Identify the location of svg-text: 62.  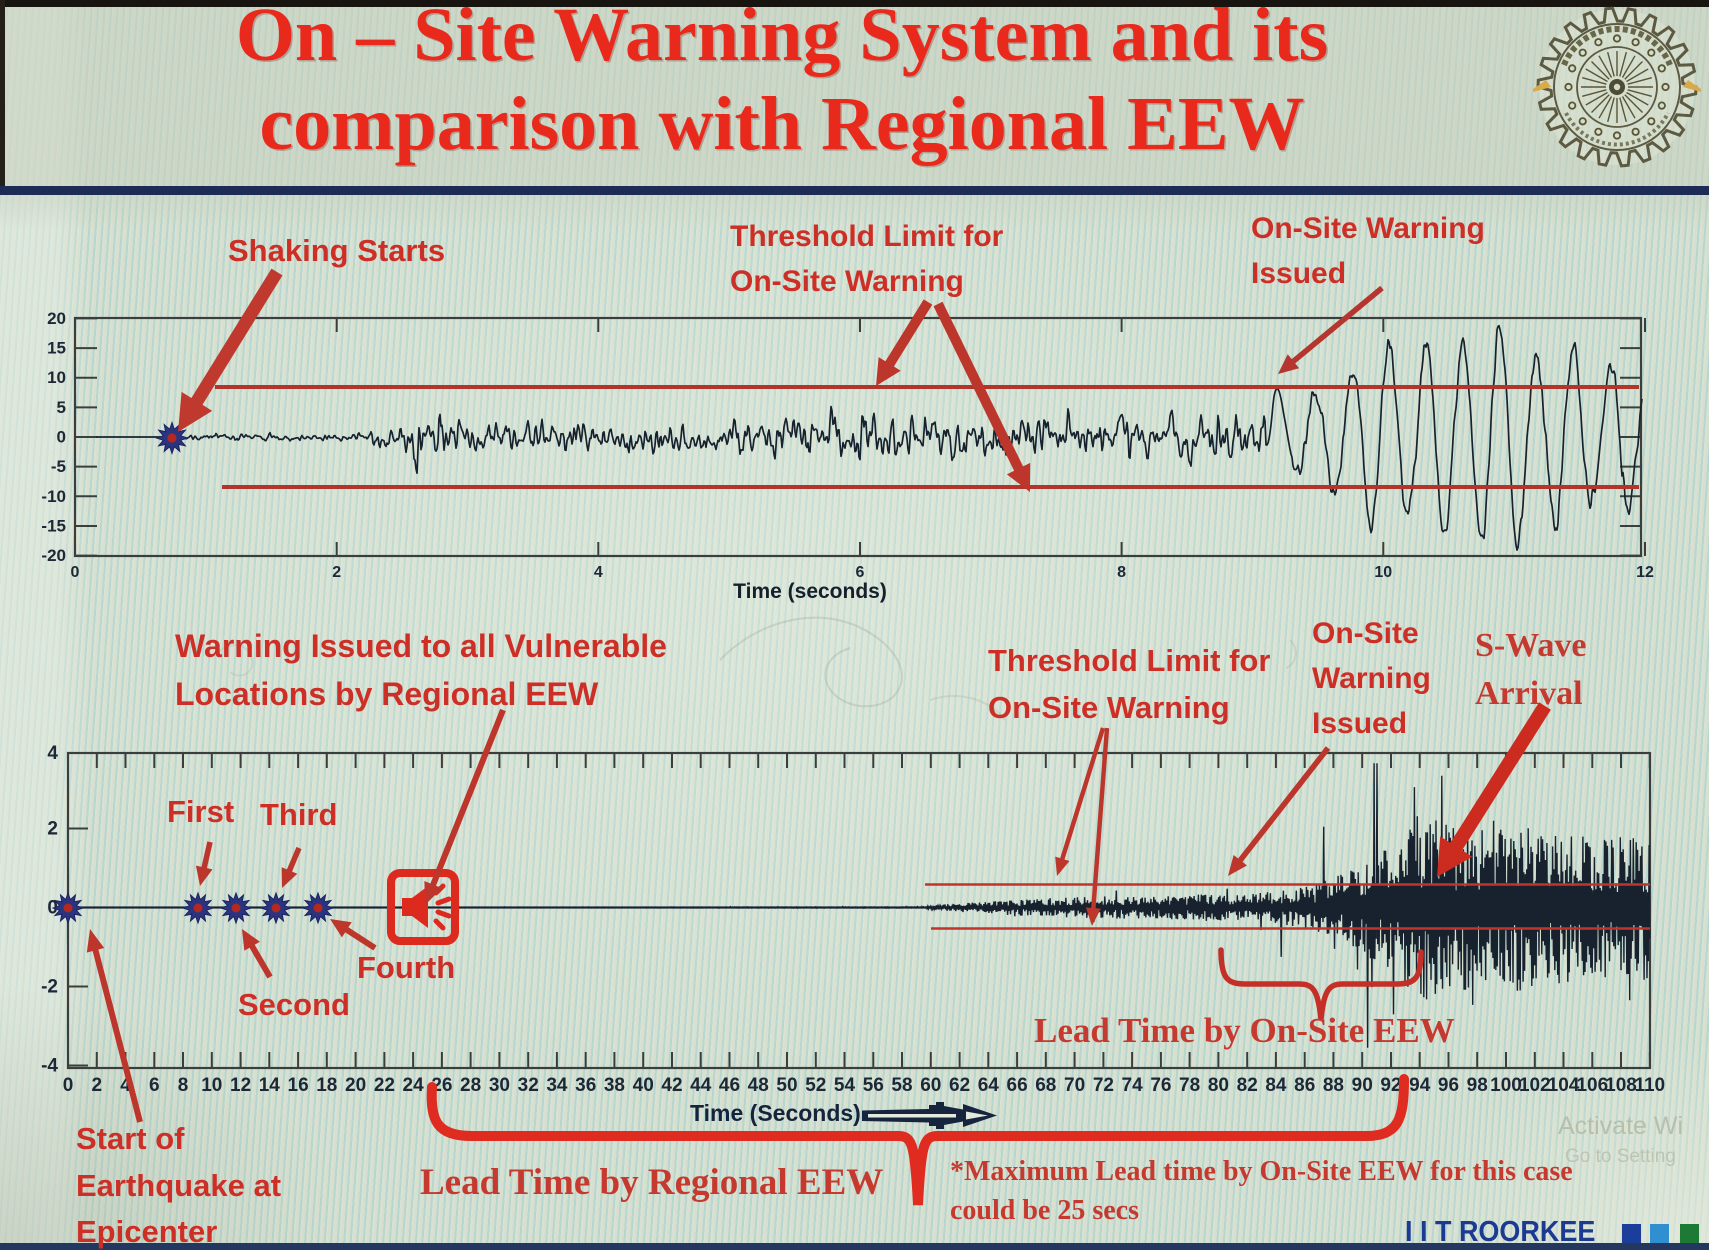
(959, 1085).